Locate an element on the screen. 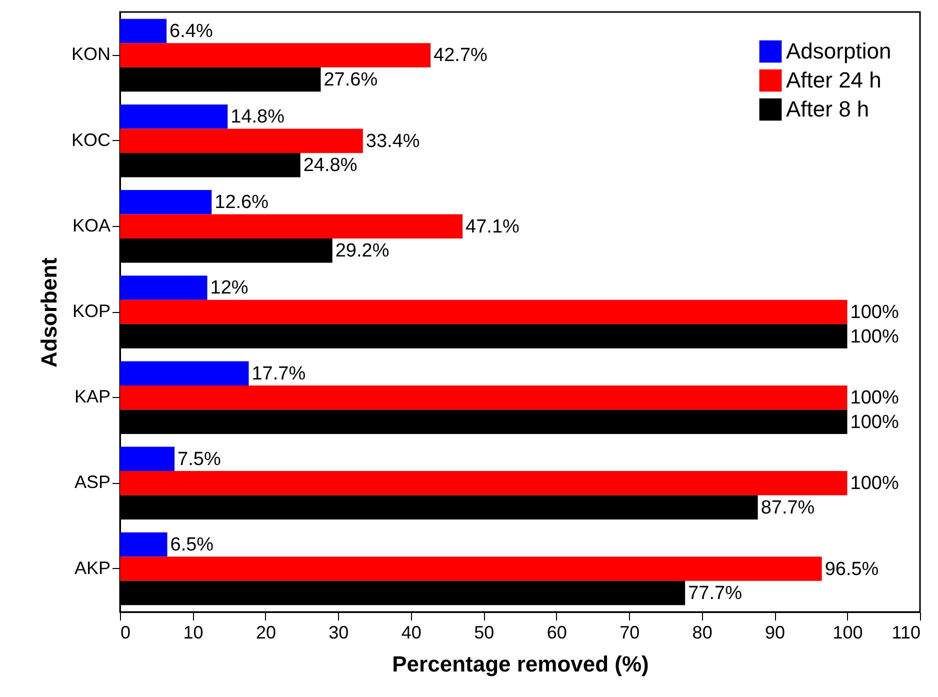  x-tick-label: 110 is located at coordinates (906, 632).